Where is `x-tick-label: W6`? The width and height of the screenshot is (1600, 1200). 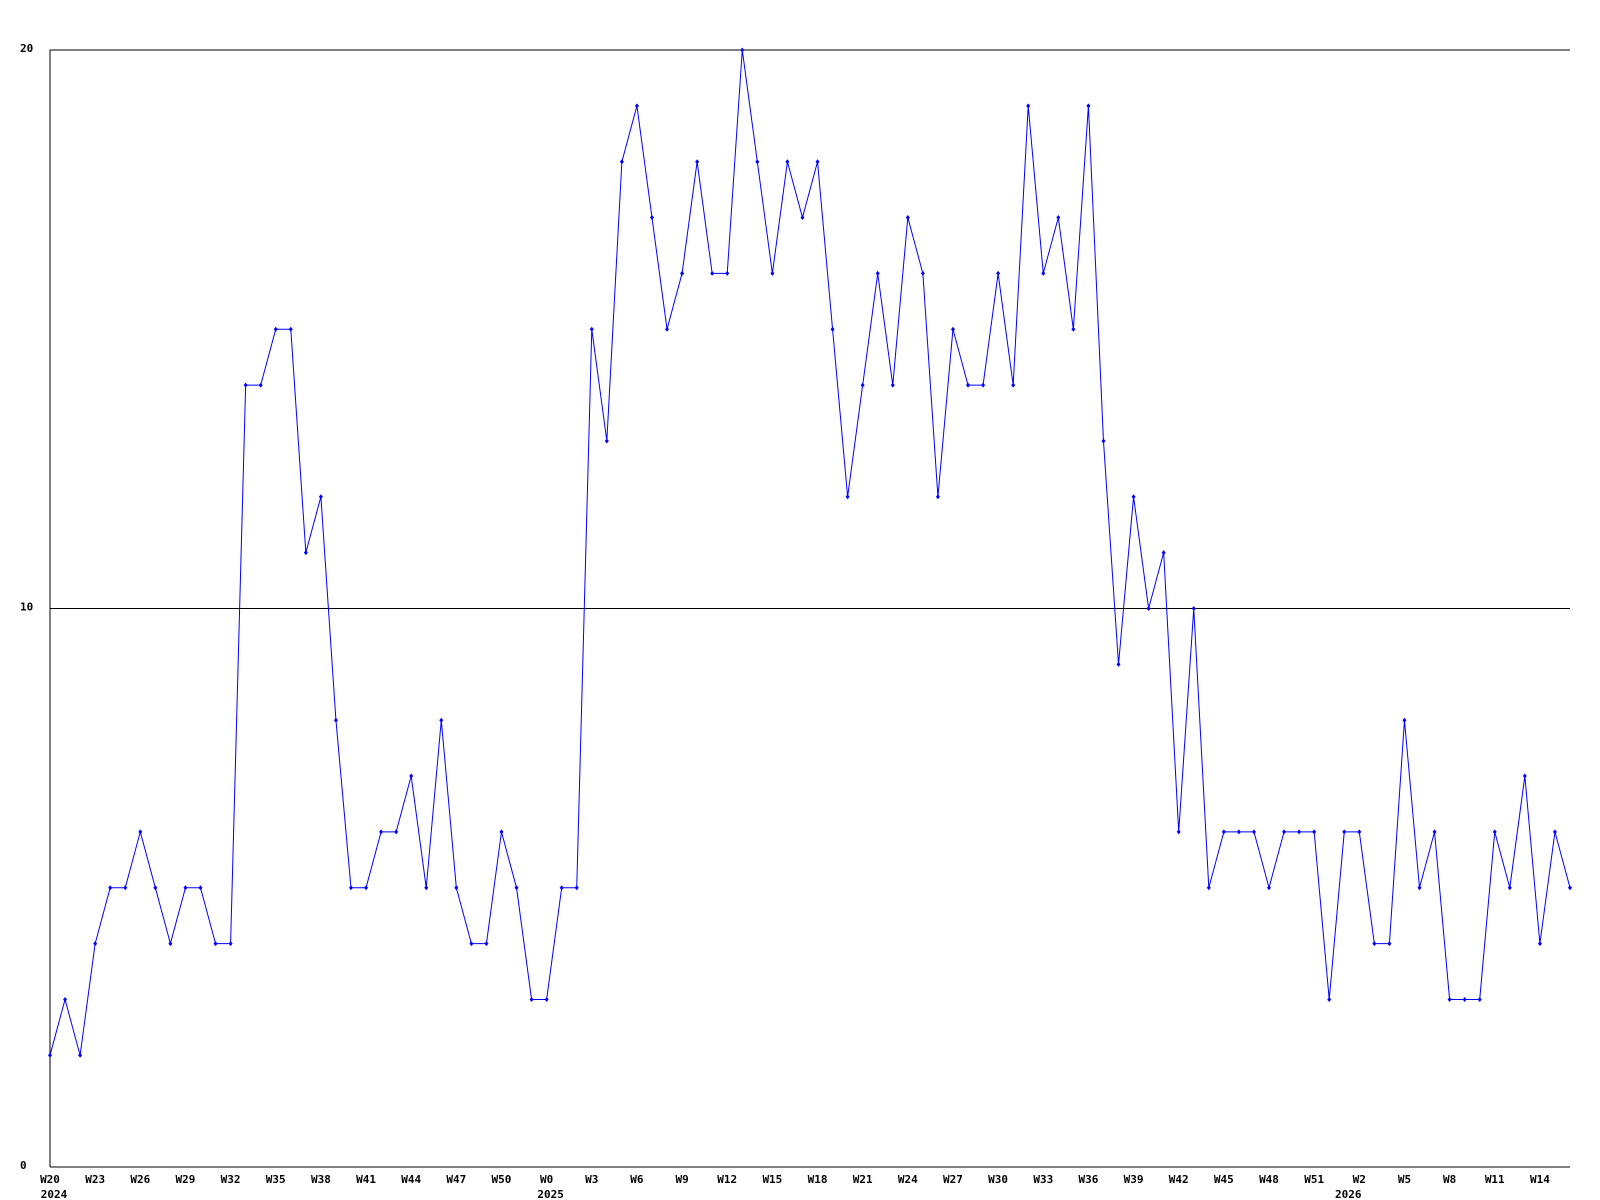 x-tick-label: W6 is located at coordinates (637, 1179).